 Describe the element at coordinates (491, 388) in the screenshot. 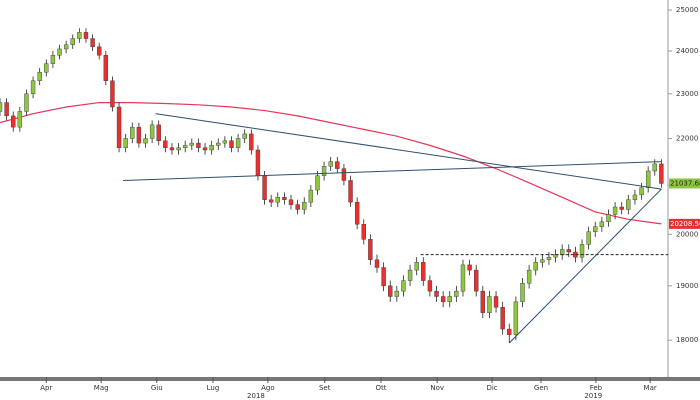

I see `x-tick-label: Dic` at that location.